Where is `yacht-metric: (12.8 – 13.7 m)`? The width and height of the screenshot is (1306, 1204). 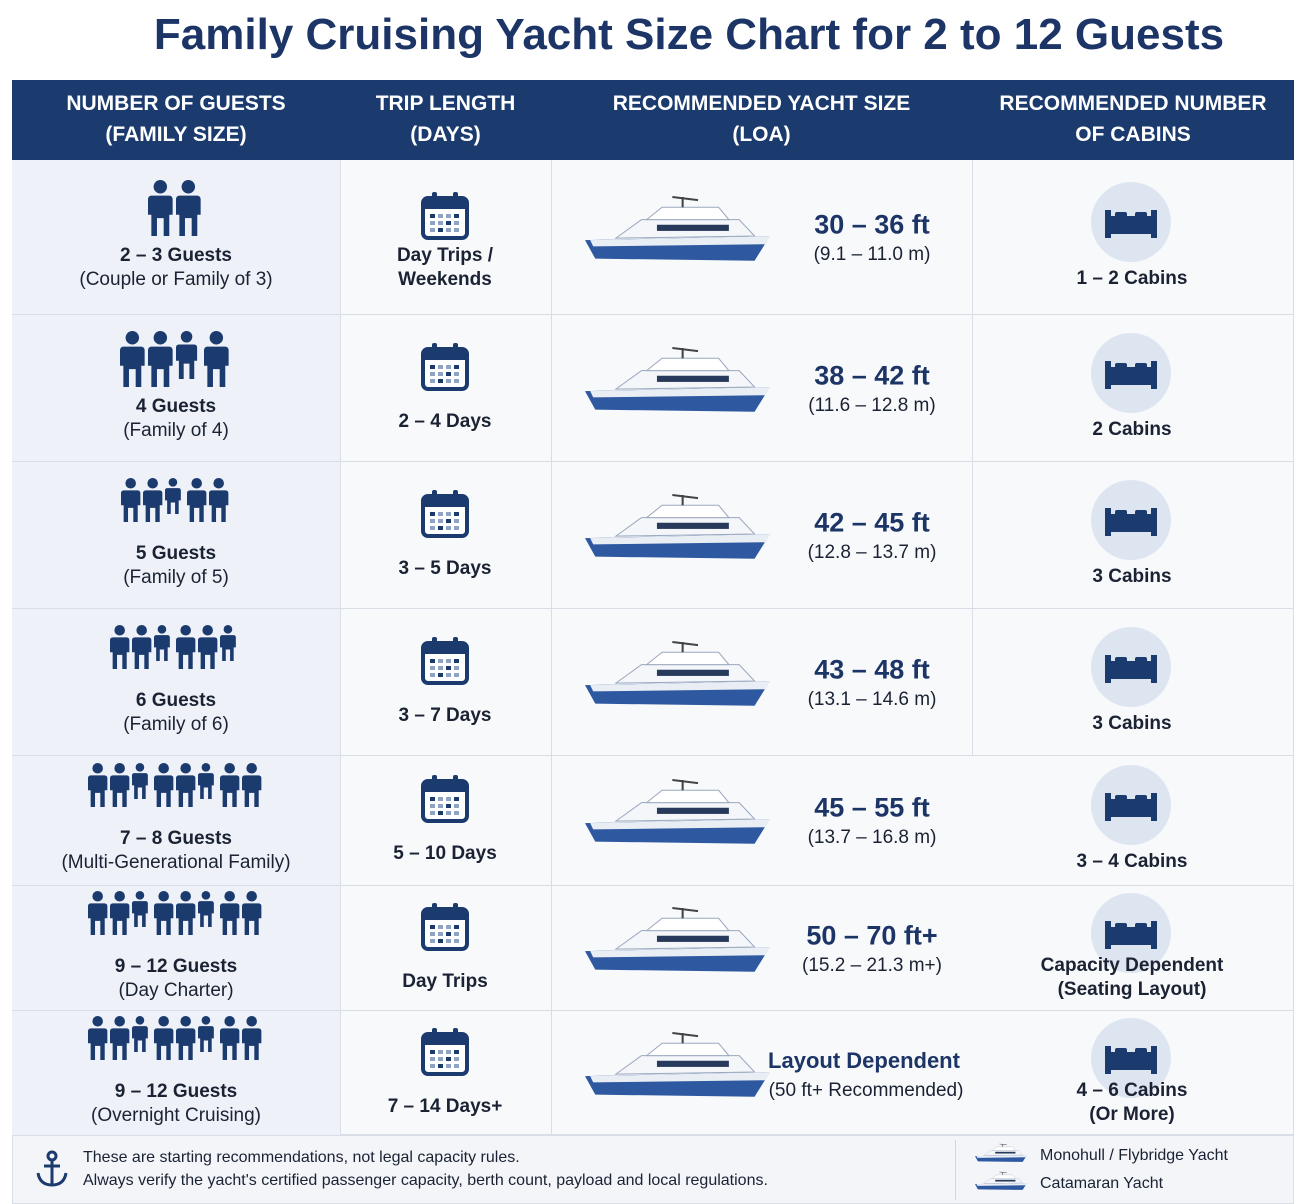 yacht-metric: (12.8 – 13.7 m) is located at coordinates (872, 552).